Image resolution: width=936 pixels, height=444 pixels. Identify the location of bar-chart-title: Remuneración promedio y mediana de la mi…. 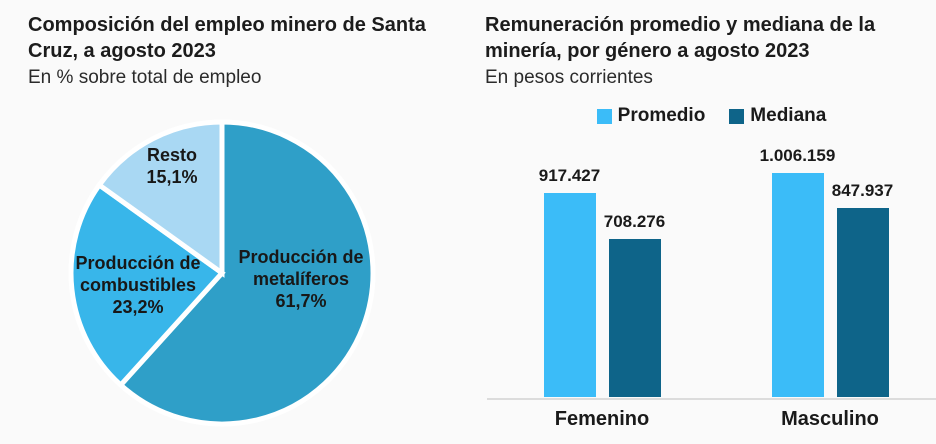
(680, 38).